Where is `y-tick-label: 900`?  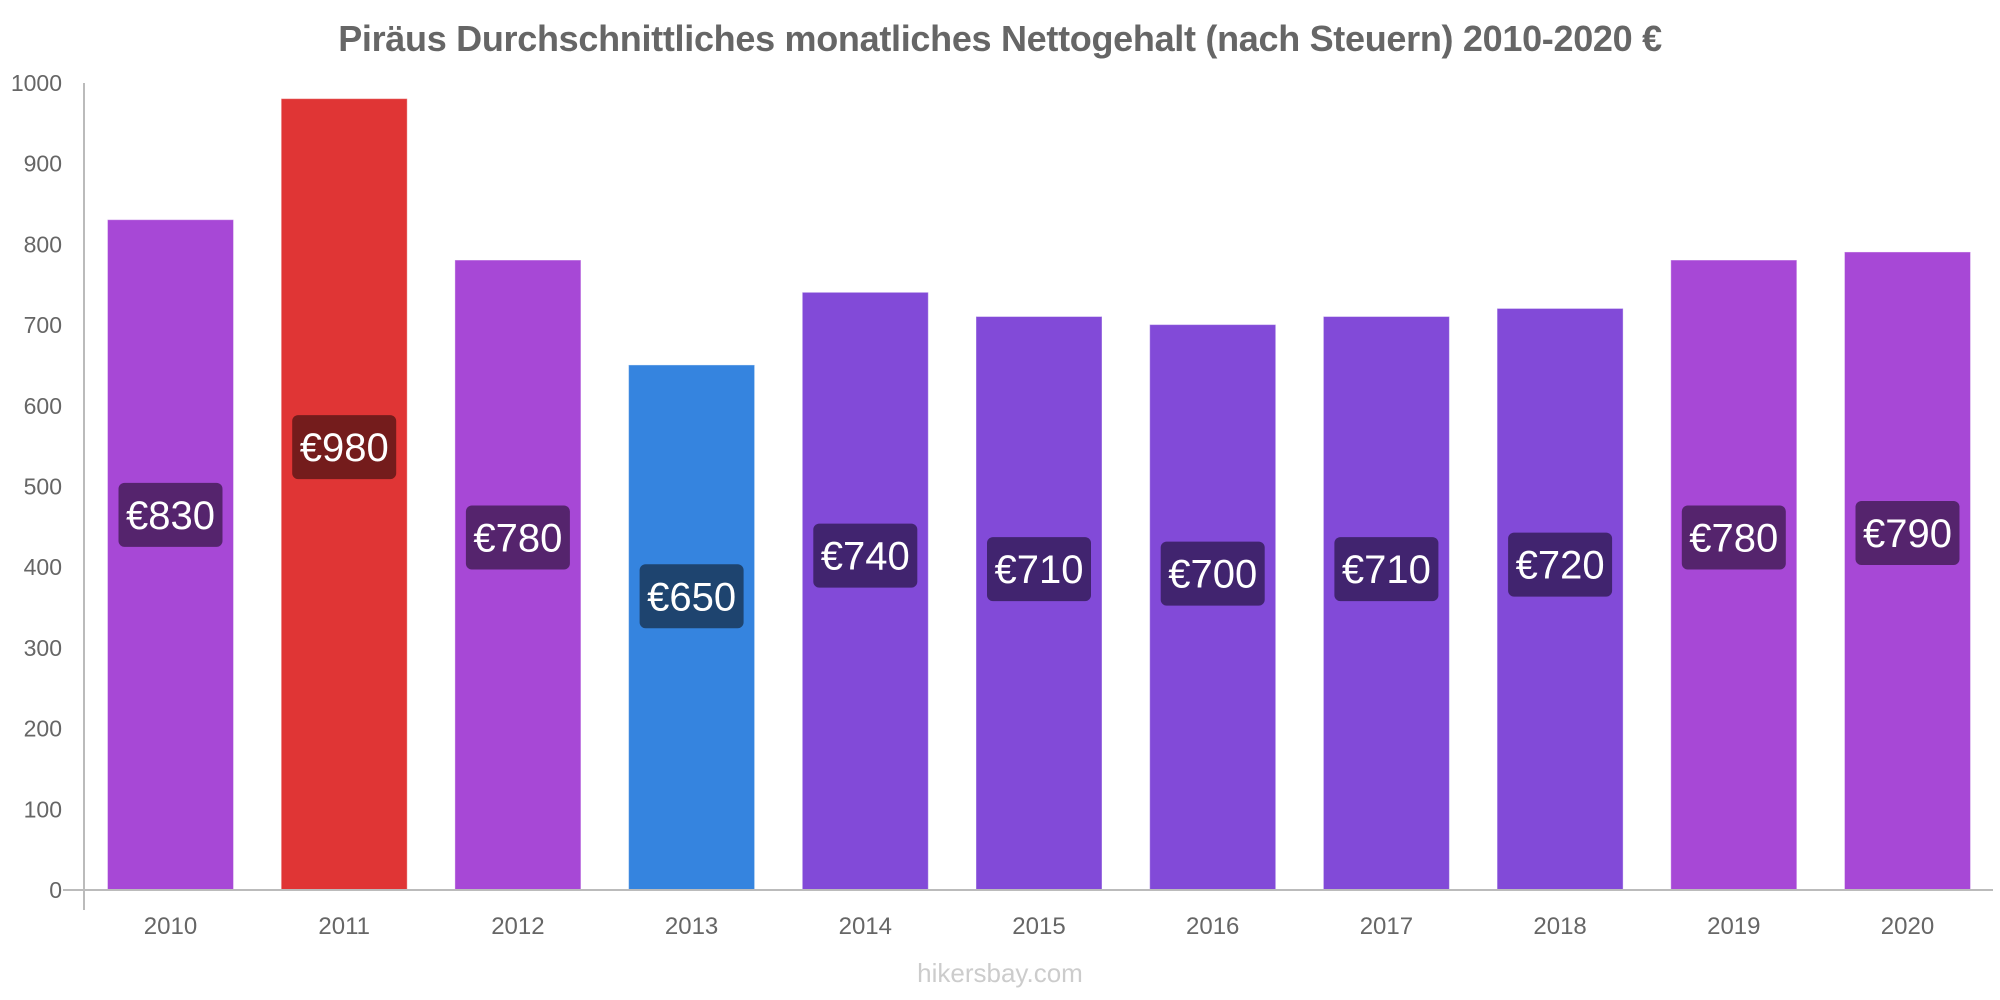
y-tick-label: 900 is located at coordinates (43, 164).